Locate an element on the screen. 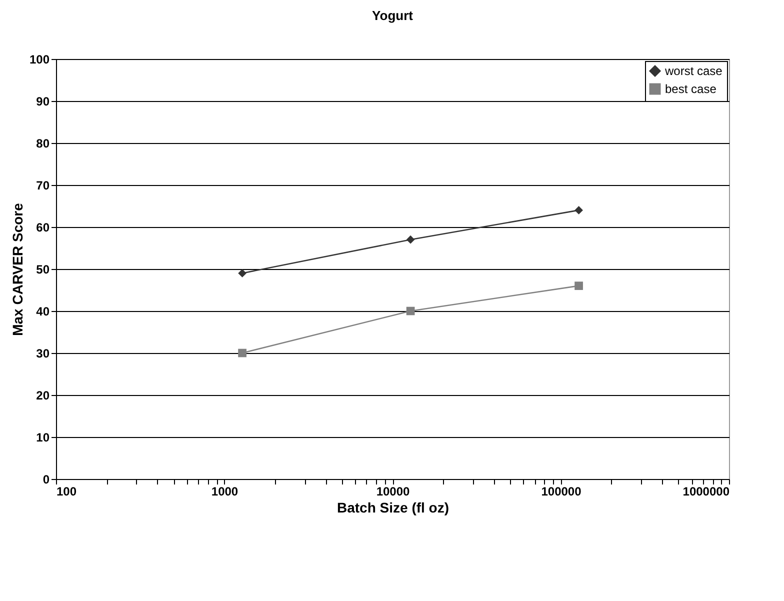  y-tick-label: 30 is located at coordinates (43, 353).